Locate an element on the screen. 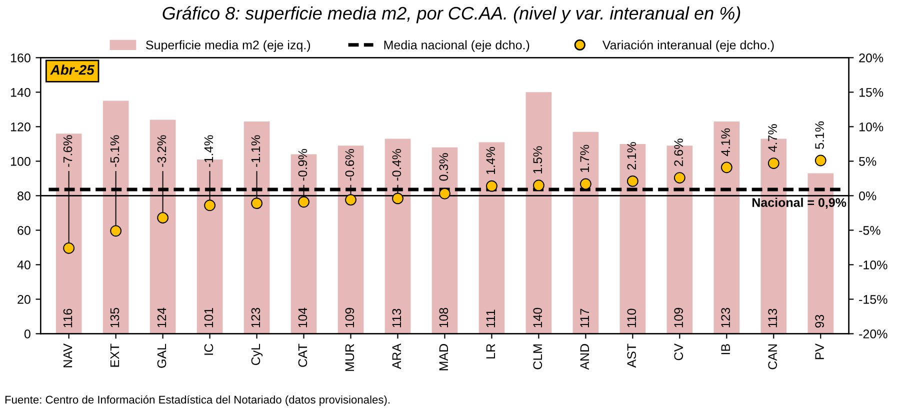 This screenshot has width=903, height=412. data-label: 135 is located at coordinates (115, 318).